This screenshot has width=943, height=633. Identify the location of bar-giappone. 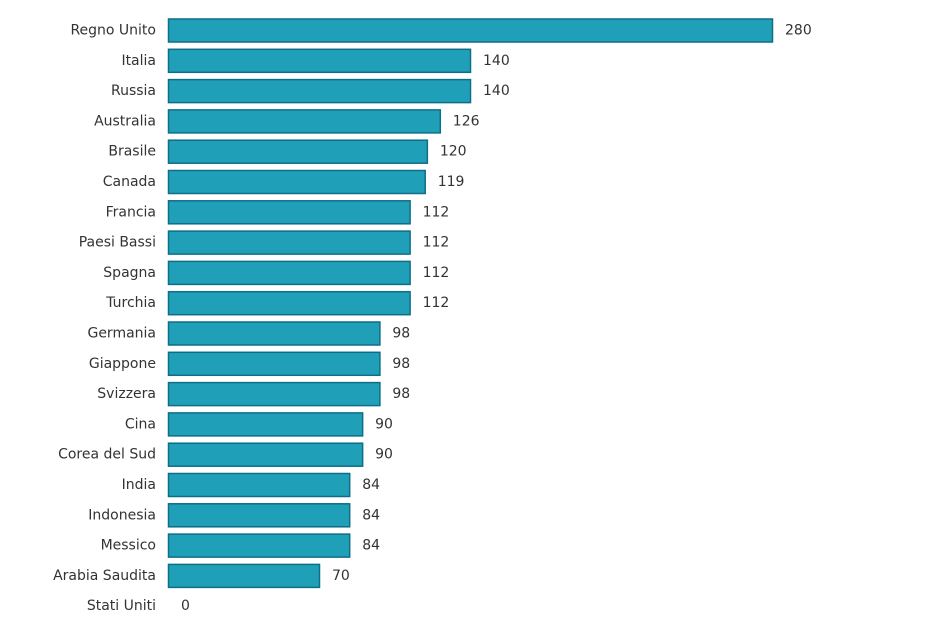
(274, 364).